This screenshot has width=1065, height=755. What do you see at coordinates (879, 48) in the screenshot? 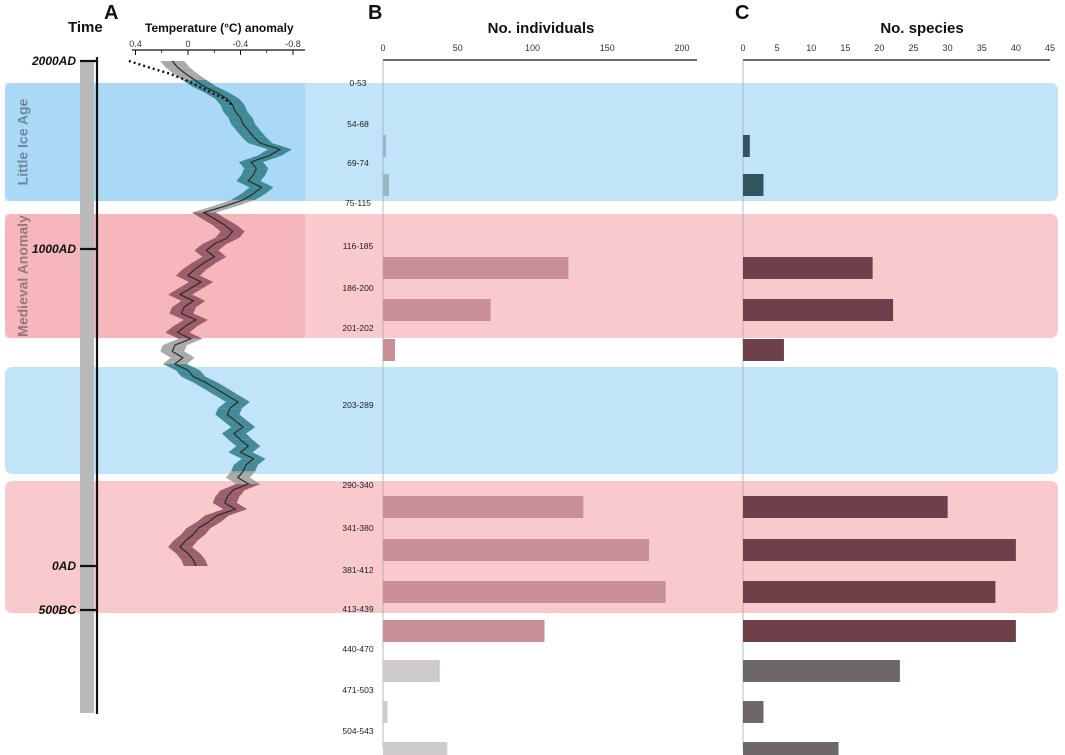
I see `species-tick-label: 20` at bounding box center [879, 48].